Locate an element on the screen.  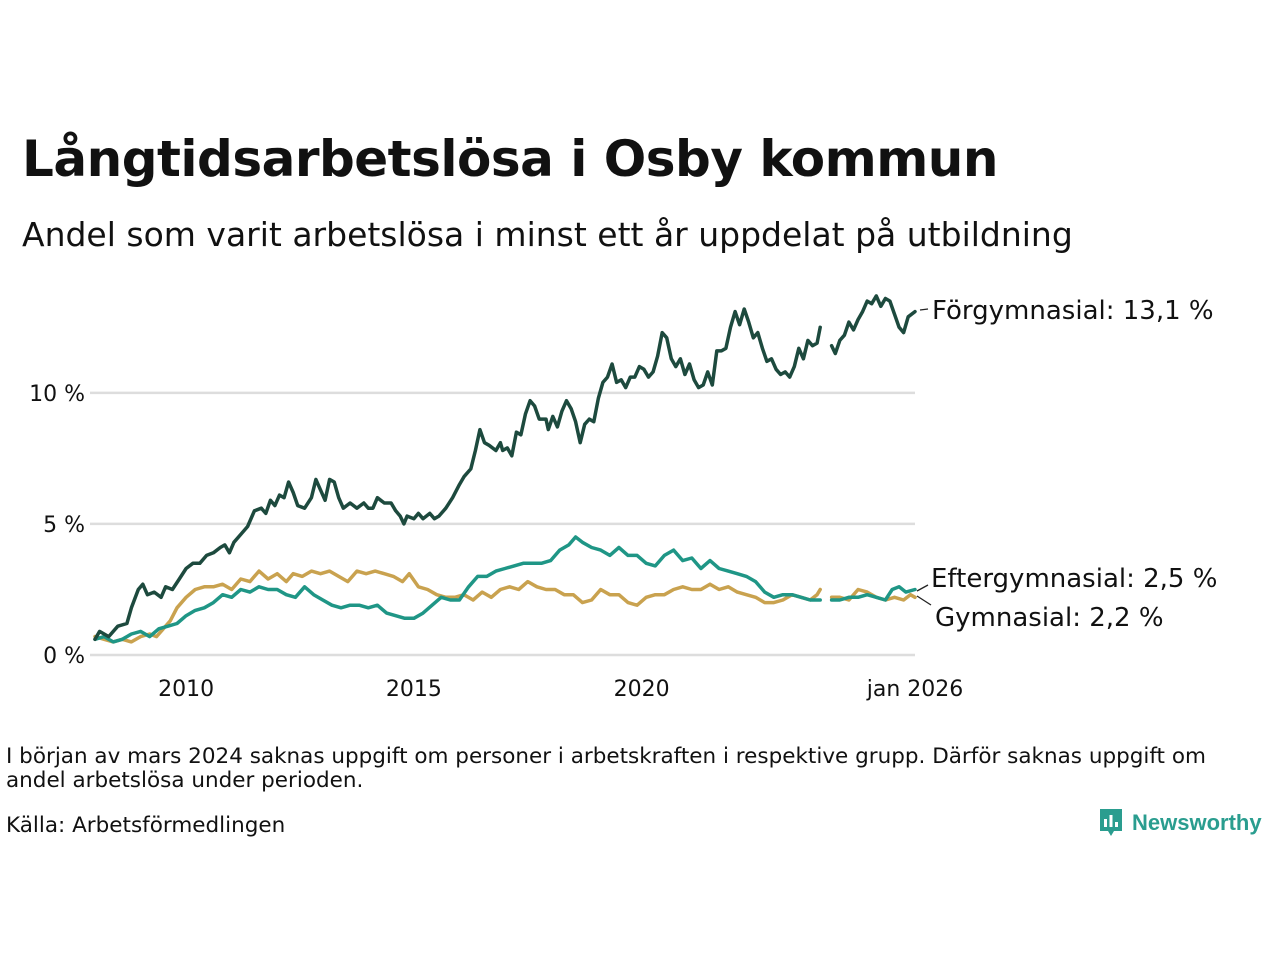
gymnasial-leader-line is located at coordinates (924, 600).